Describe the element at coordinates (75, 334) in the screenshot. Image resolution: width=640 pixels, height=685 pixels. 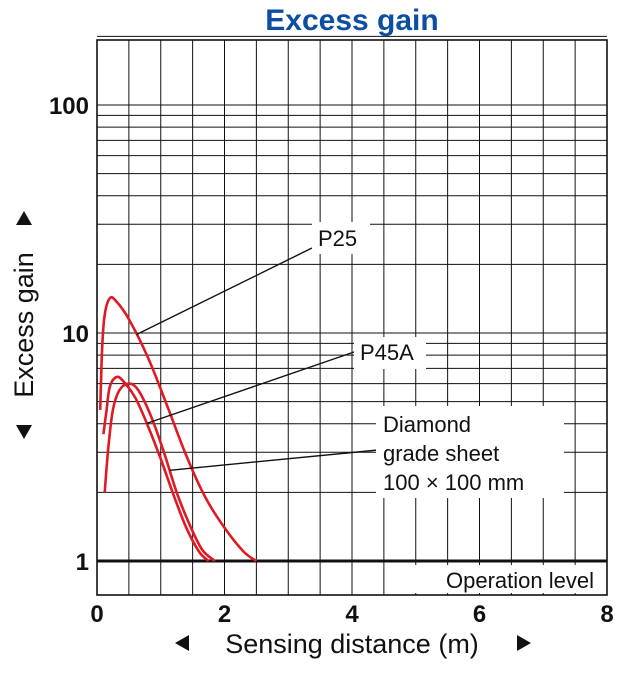
I see `y-tick-label: 10` at that location.